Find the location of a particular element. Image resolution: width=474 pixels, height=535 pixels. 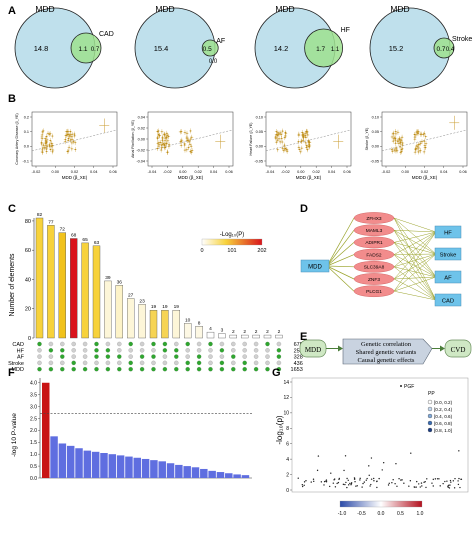

flow-left-label: MDD is located at coordinates (313, 350).